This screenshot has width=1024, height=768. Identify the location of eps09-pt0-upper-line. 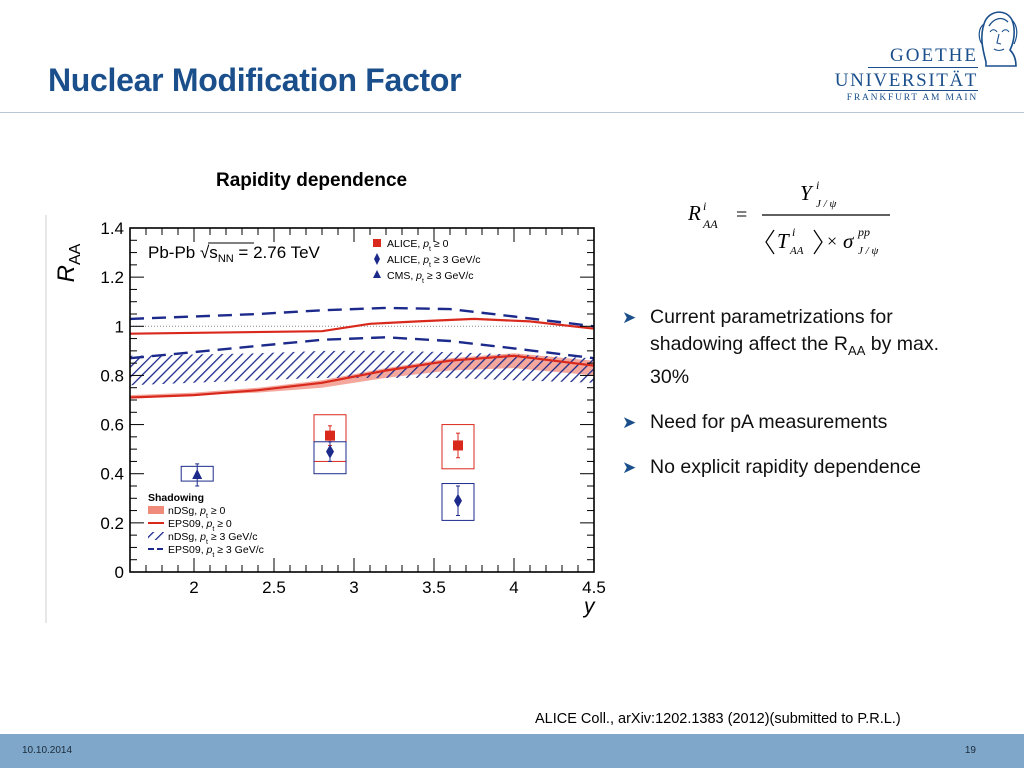
(362, 326).